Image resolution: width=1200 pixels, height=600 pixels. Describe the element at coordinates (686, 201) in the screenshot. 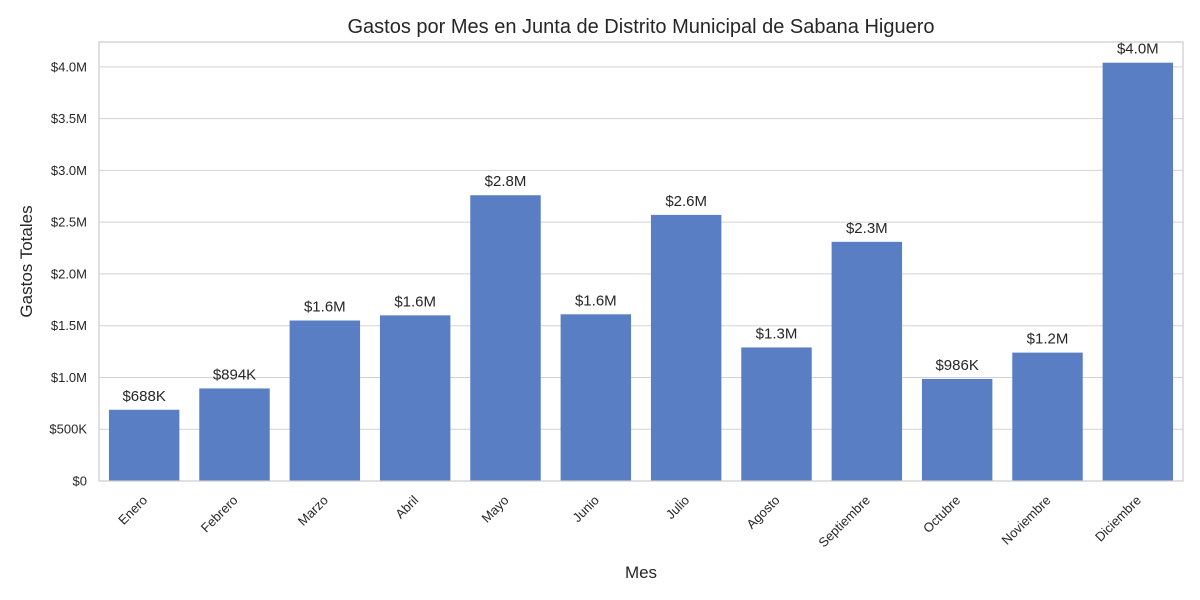

I see `data-label: $2.6M` at that location.